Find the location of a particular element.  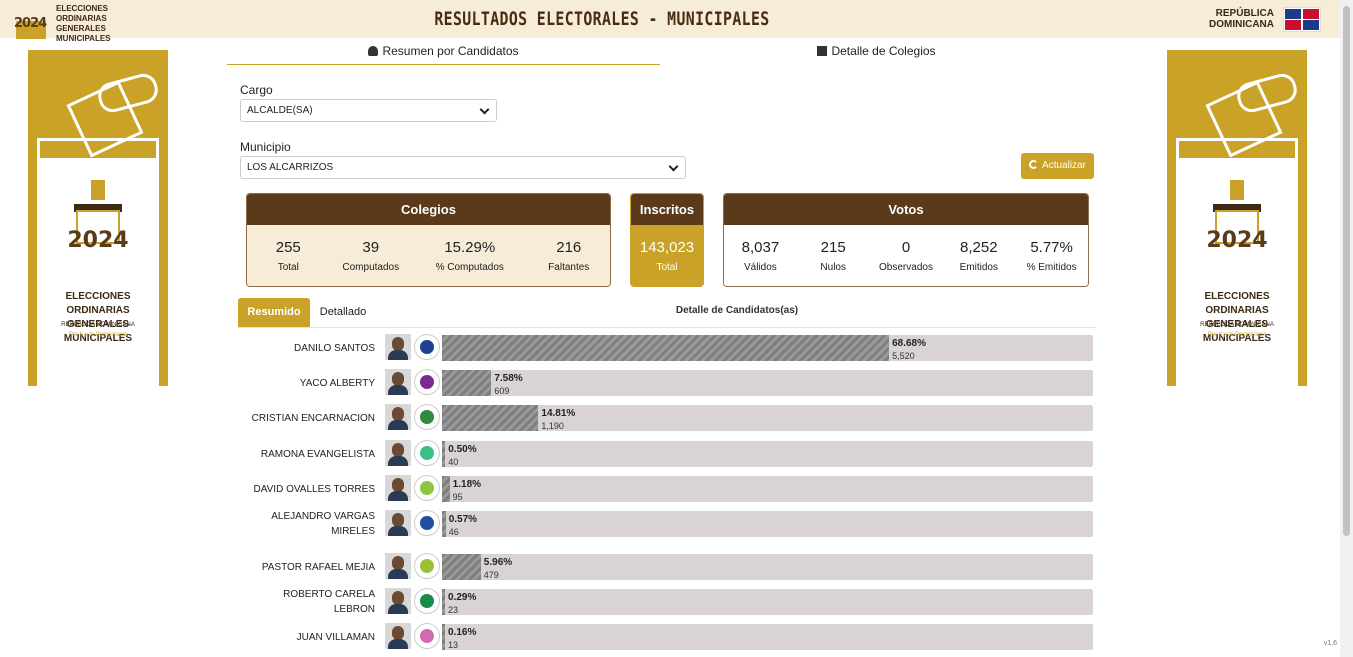

dominican-flag-icon is located at coordinates (1302, 19).